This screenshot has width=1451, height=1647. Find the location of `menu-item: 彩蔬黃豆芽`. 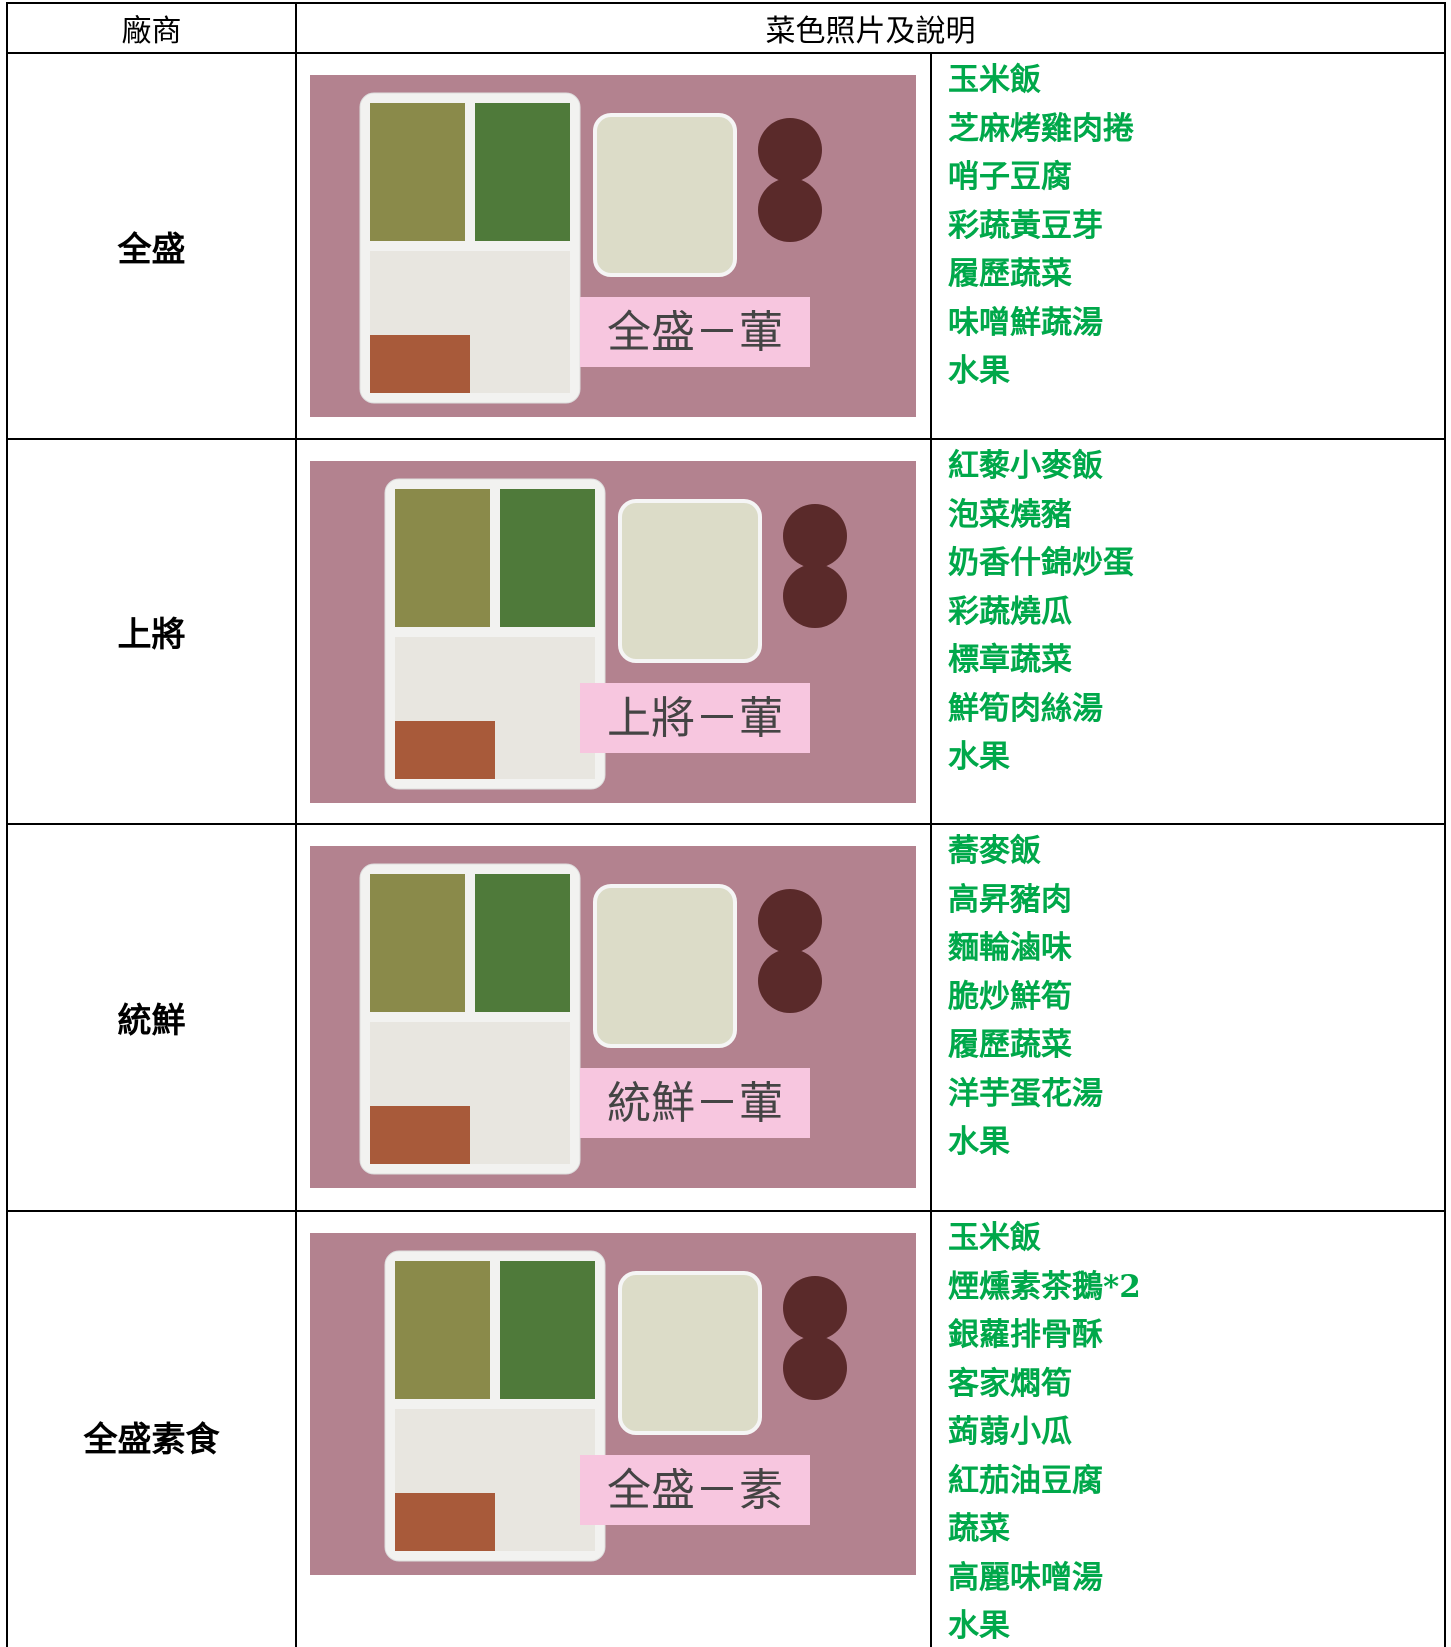

menu-item: 彩蔬黃豆芽 is located at coordinates (1025, 225).